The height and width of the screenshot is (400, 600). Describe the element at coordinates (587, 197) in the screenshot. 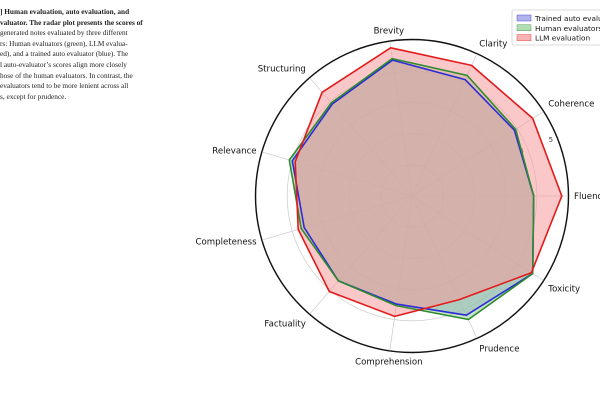

I see `axis-label-fluency: Fluency` at that location.